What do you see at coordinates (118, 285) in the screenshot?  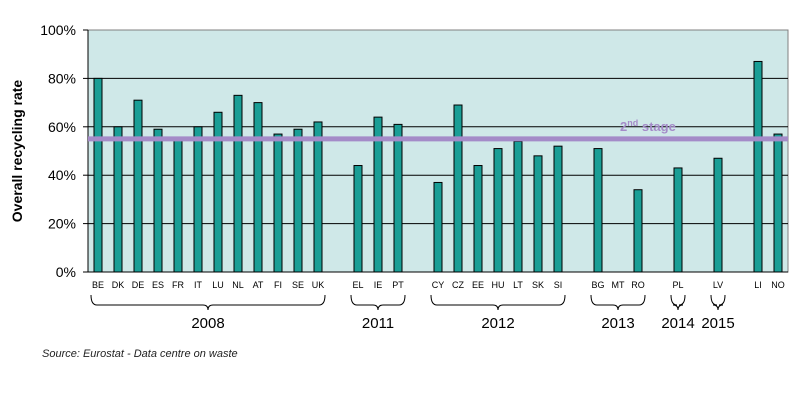 I see `x-tick-label: DK` at bounding box center [118, 285].